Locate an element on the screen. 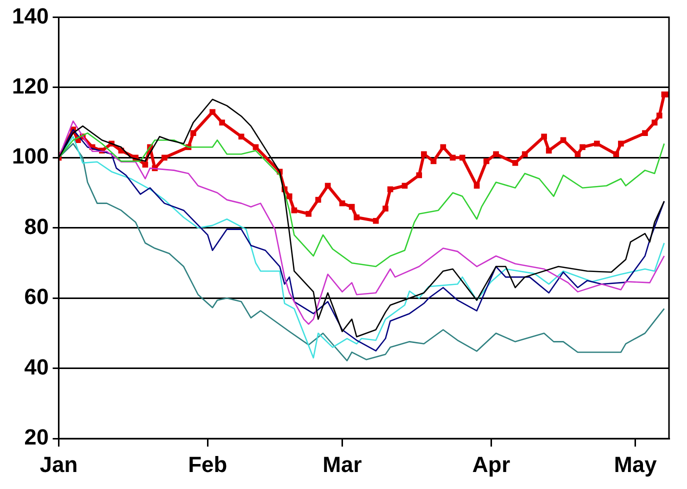 Image resolution: width=687 pixels, height=489 pixels. x-tick-label: May is located at coordinates (636, 464).